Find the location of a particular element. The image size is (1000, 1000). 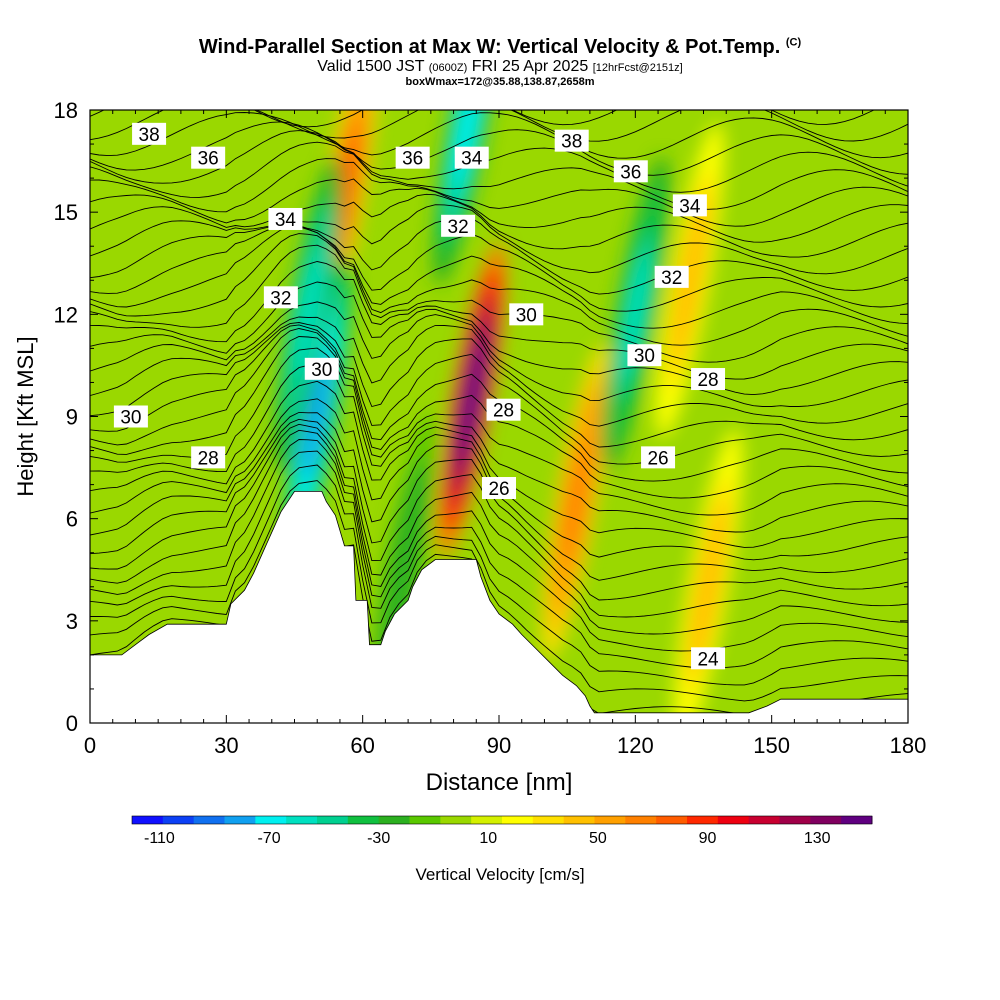

y-tick-label: 6 is located at coordinates (72, 519).